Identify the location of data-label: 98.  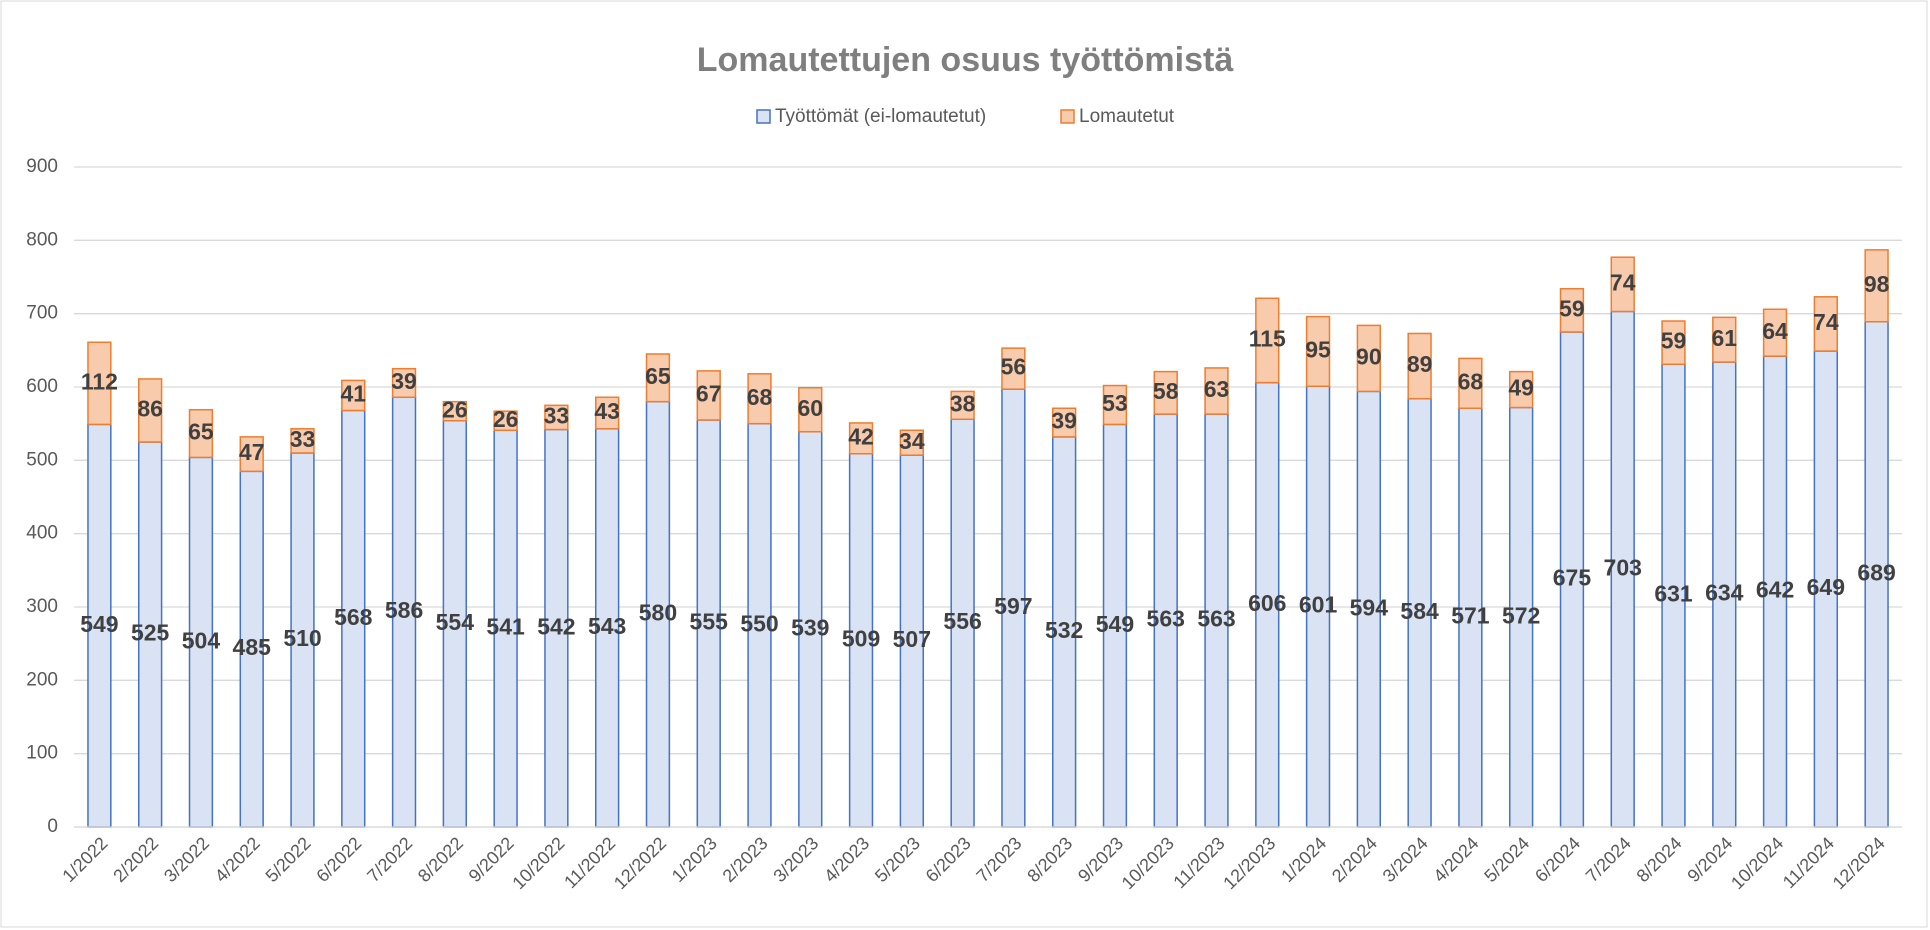
(1877, 284).